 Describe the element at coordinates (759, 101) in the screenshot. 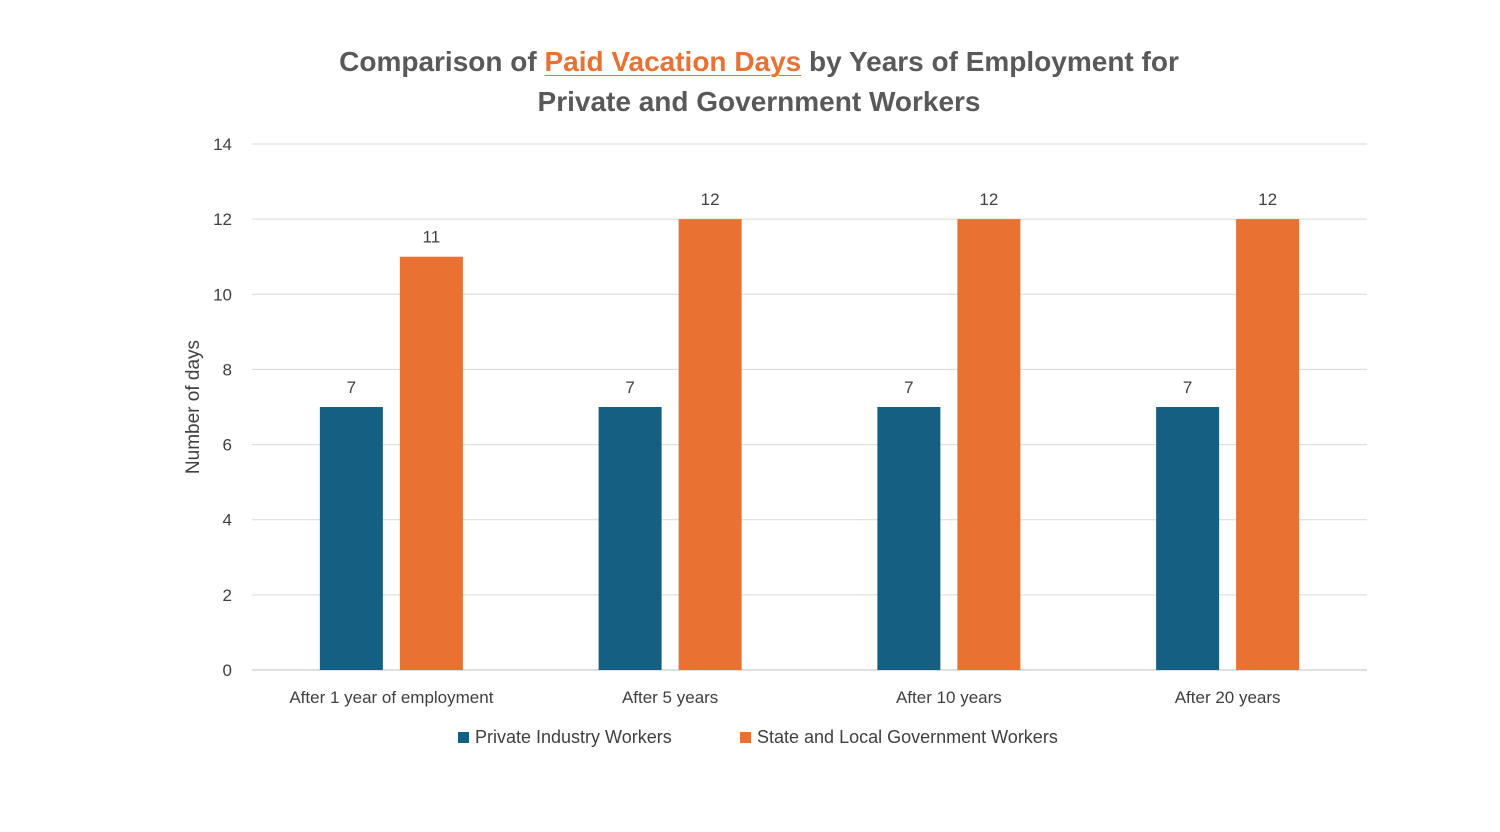

I see `title-line2: Private and Government Workers` at that location.